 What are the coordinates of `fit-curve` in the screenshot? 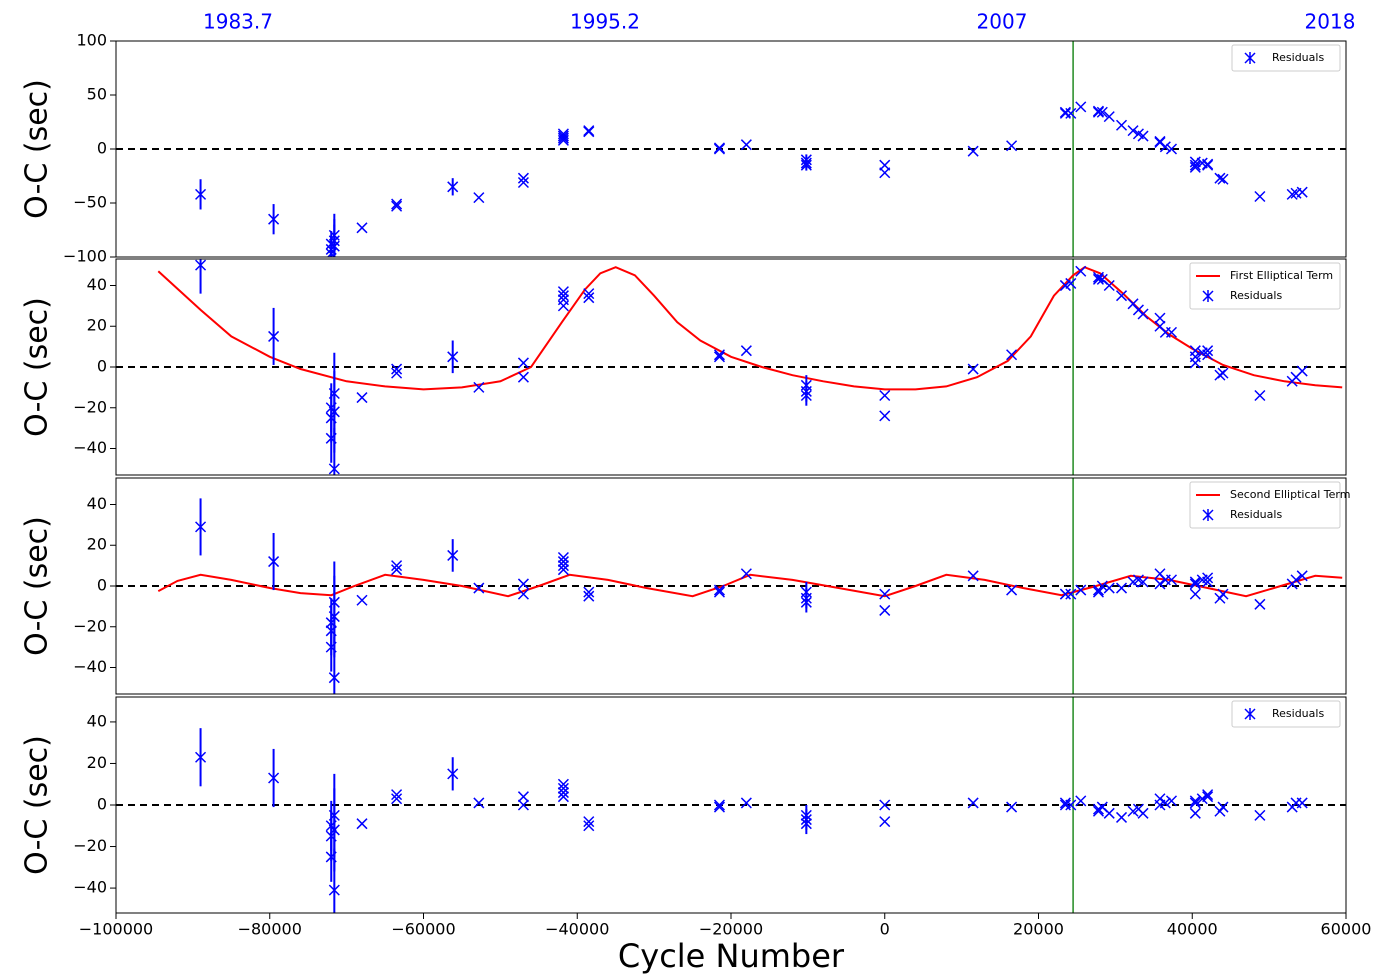 It's located at (750, 328).